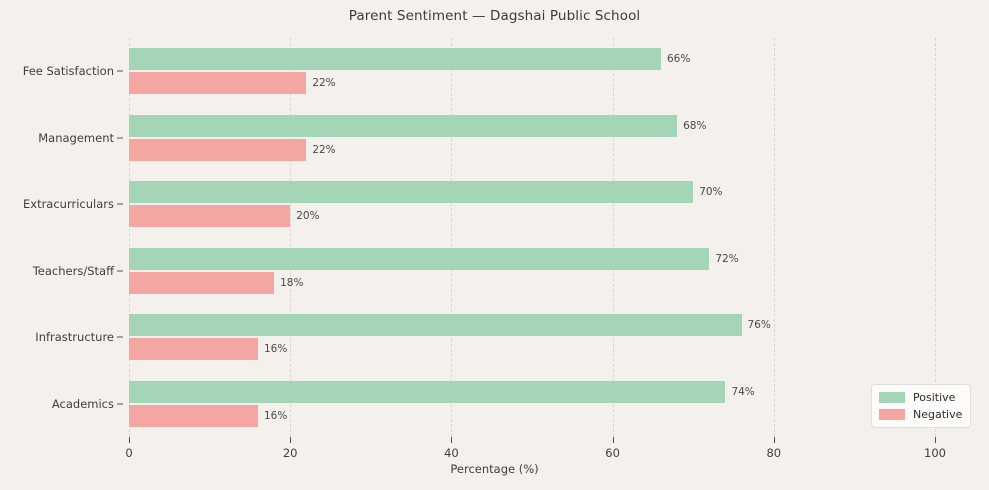  Describe the element at coordinates (73, 270) in the screenshot. I see `y-tick-label: Teachers/Staff` at that location.